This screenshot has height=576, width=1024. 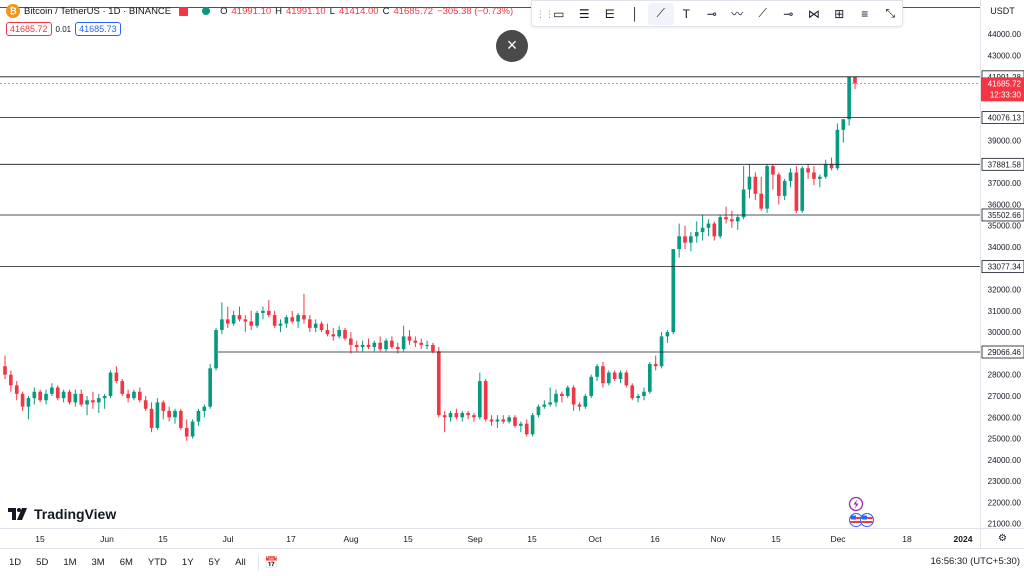 I want to click on horizontal-line-label-bg, so click(x=1002, y=267).